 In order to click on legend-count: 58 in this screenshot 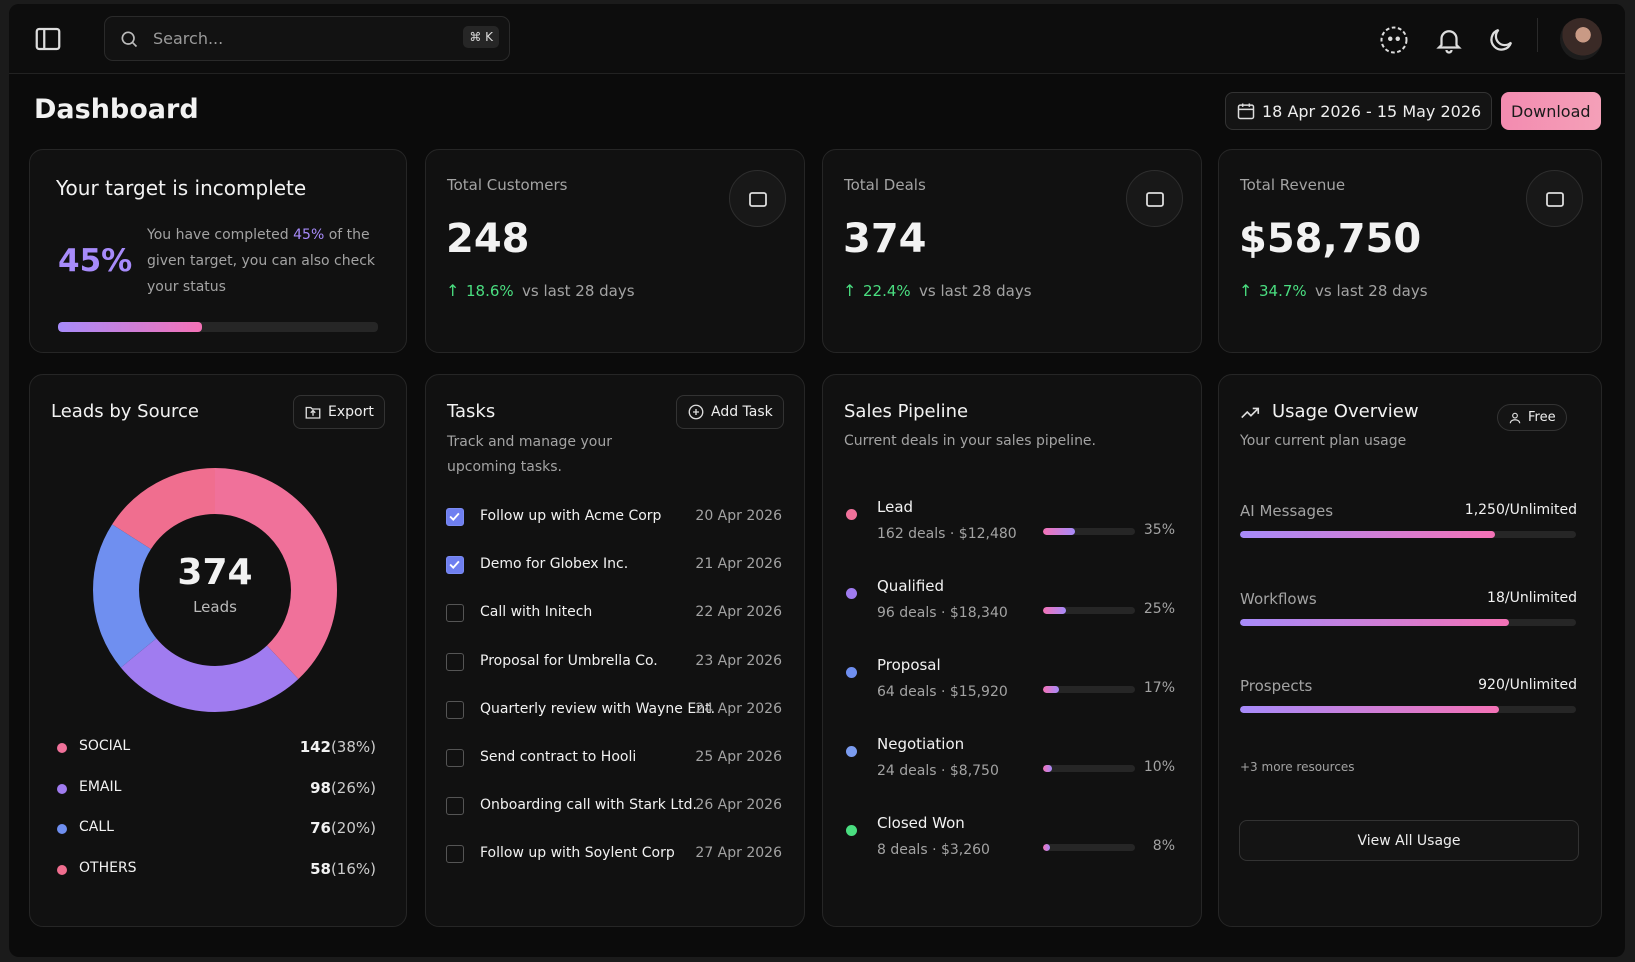, I will do `click(320, 868)`.